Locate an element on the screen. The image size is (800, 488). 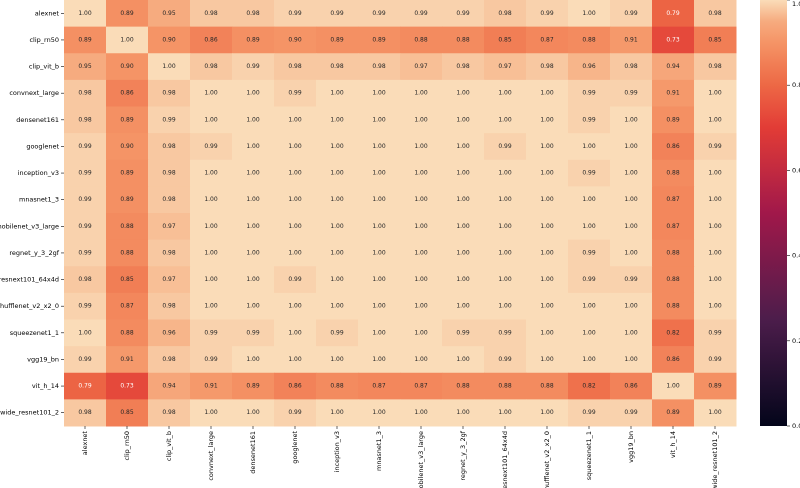
cell-value-label: 0.96 is located at coordinates (169, 332).